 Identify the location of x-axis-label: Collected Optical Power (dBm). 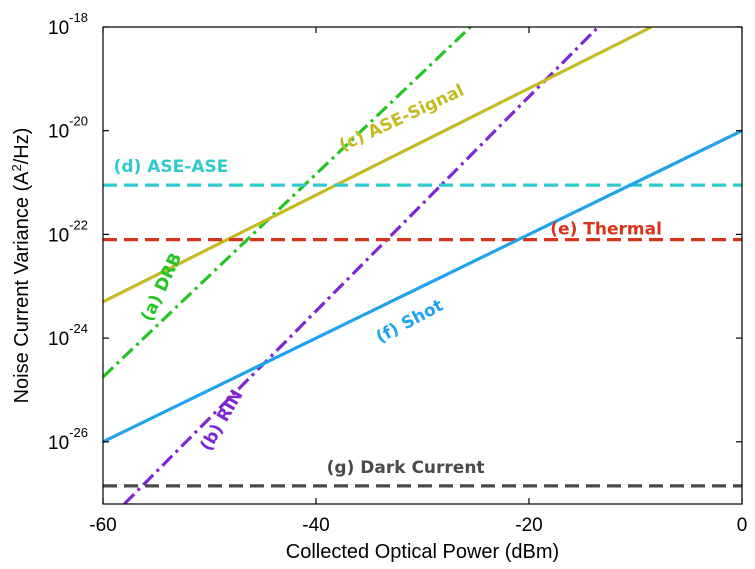
(422, 552).